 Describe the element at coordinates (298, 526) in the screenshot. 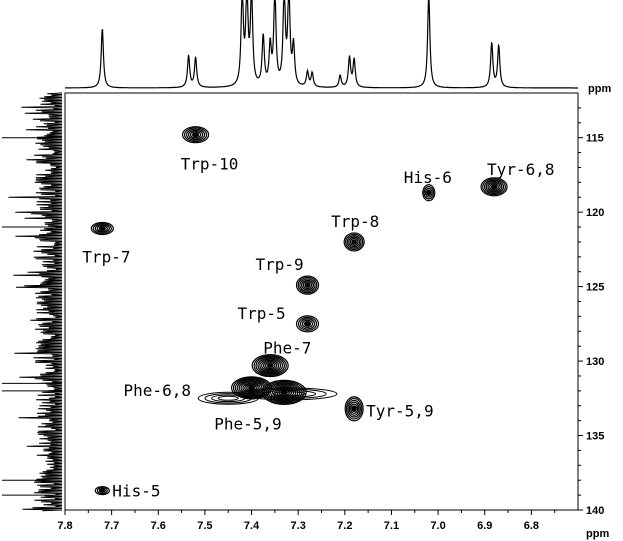

I see `x-tick-label-5: 7.3` at that location.